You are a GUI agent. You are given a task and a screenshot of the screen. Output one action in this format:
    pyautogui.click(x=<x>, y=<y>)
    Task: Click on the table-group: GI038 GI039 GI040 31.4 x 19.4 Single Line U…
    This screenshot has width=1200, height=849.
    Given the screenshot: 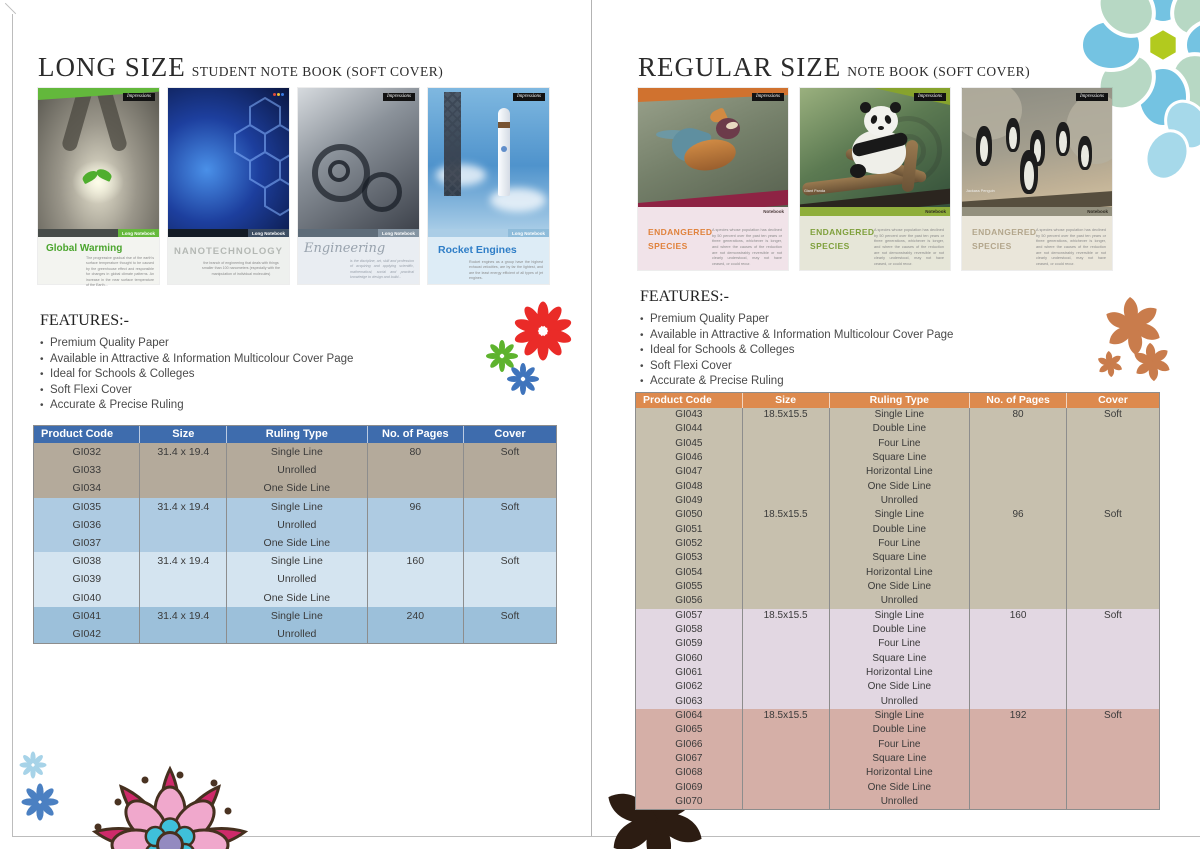 What is the action you would take?
    pyautogui.click(x=295, y=579)
    